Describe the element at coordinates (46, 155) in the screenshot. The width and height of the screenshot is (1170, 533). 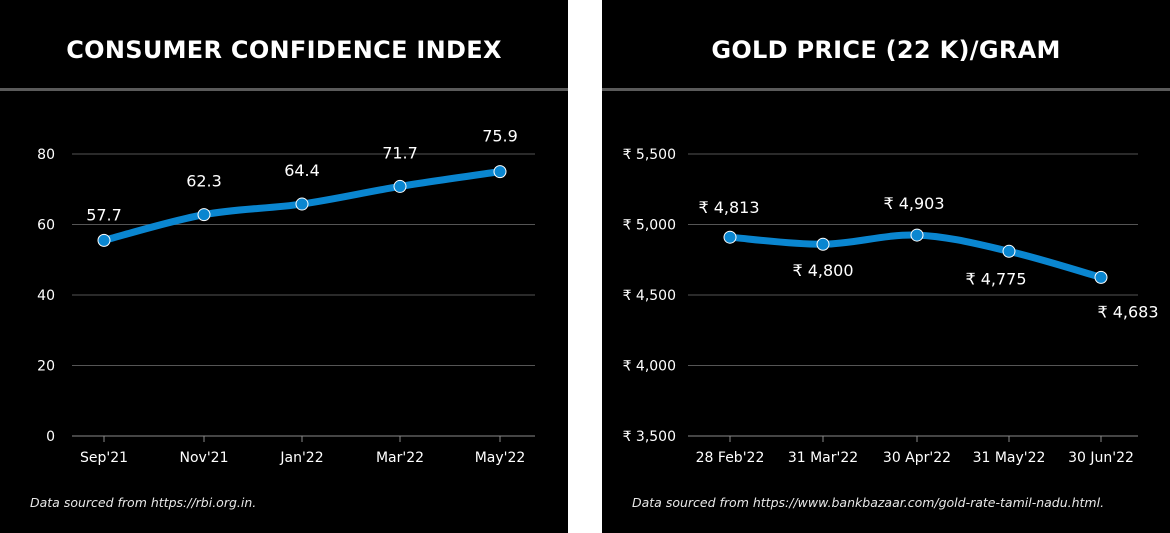
I see `y-tick-label: 80` at that location.